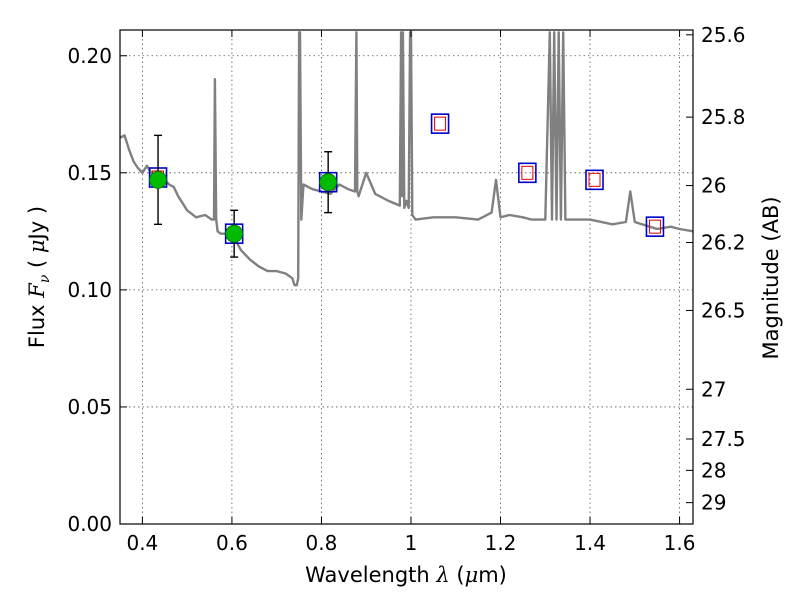 This screenshot has width=800, height=600. What do you see at coordinates (723, 35) in the screenshot?
I see `y2-tick-label: 25.6` at bounding box center [723, 35].